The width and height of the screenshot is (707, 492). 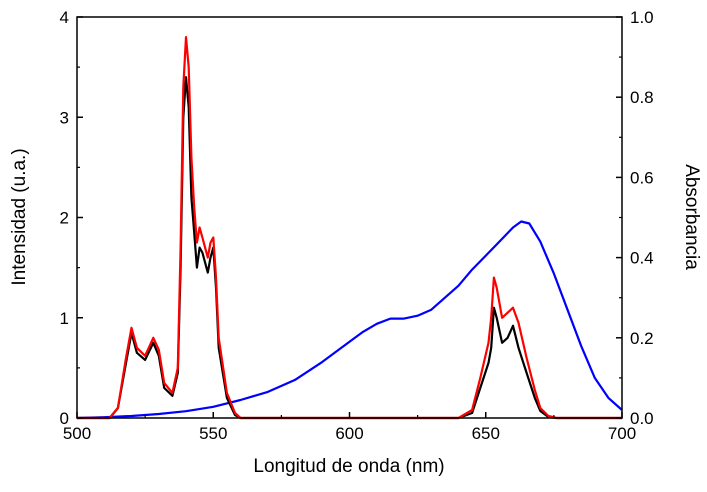 What do you see at coordinates (19, 216) in the screenshot?
I see `y-left-axis-title: Intensidad (u.a.)` at bounding box center [19, 216].